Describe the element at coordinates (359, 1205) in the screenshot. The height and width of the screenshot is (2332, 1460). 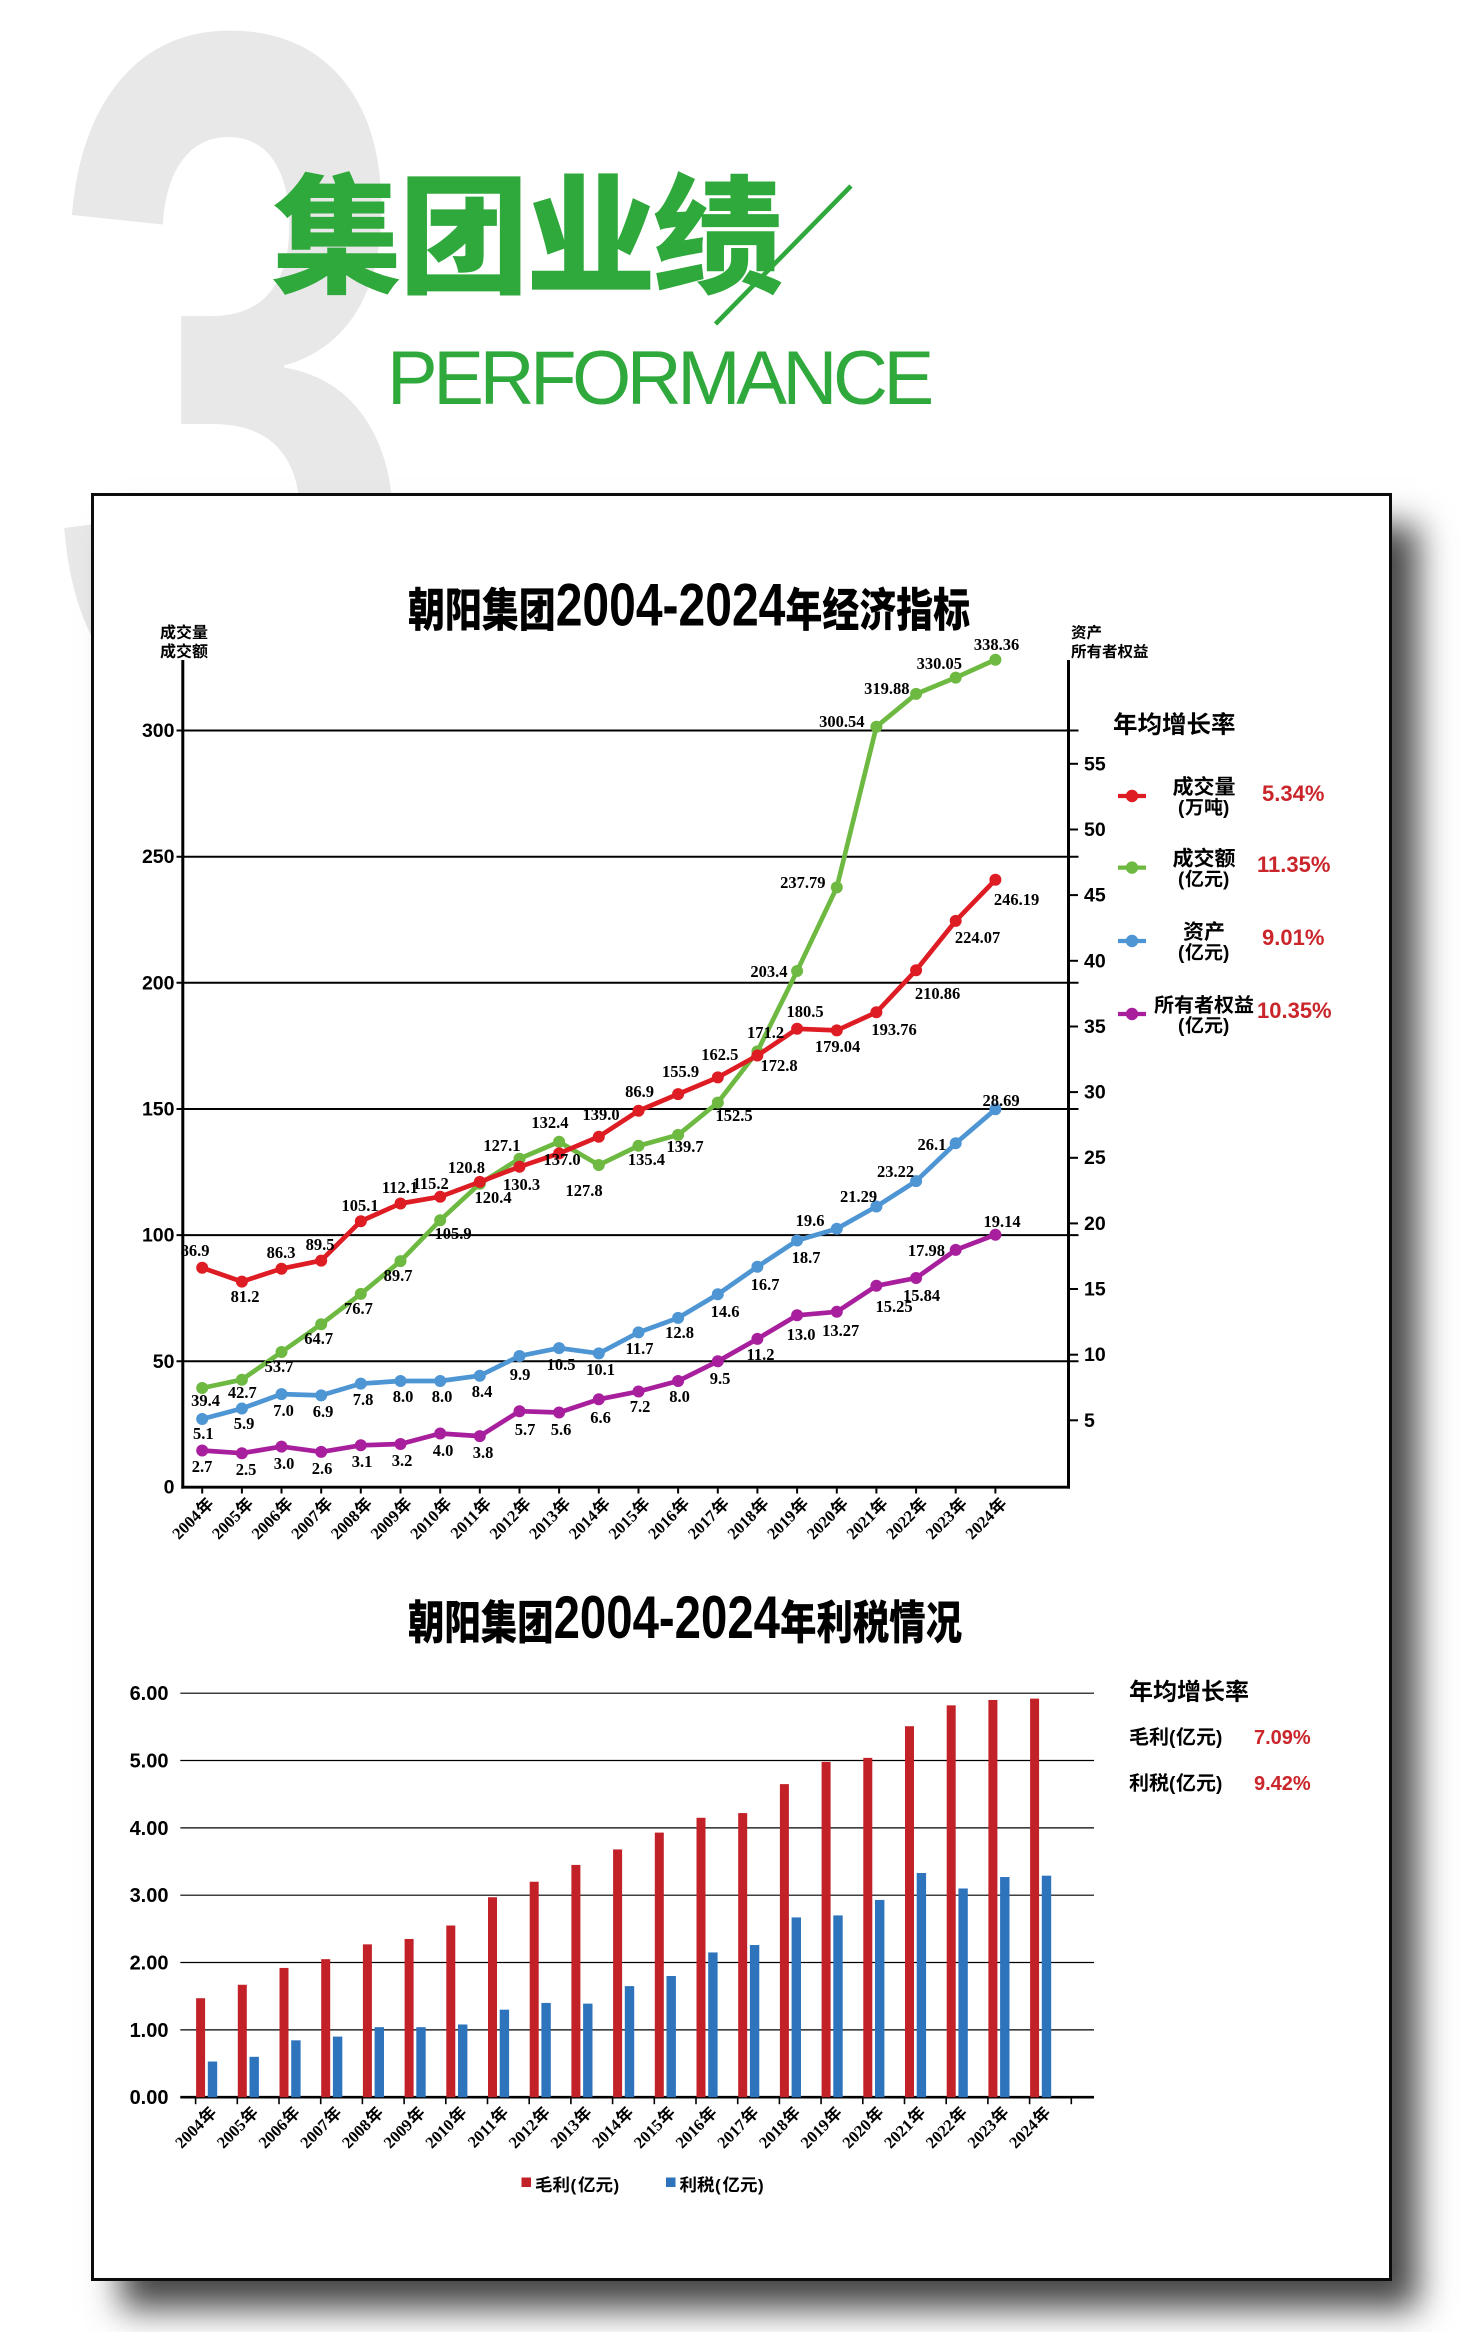
I see `svg-text: 105.1` at that location.